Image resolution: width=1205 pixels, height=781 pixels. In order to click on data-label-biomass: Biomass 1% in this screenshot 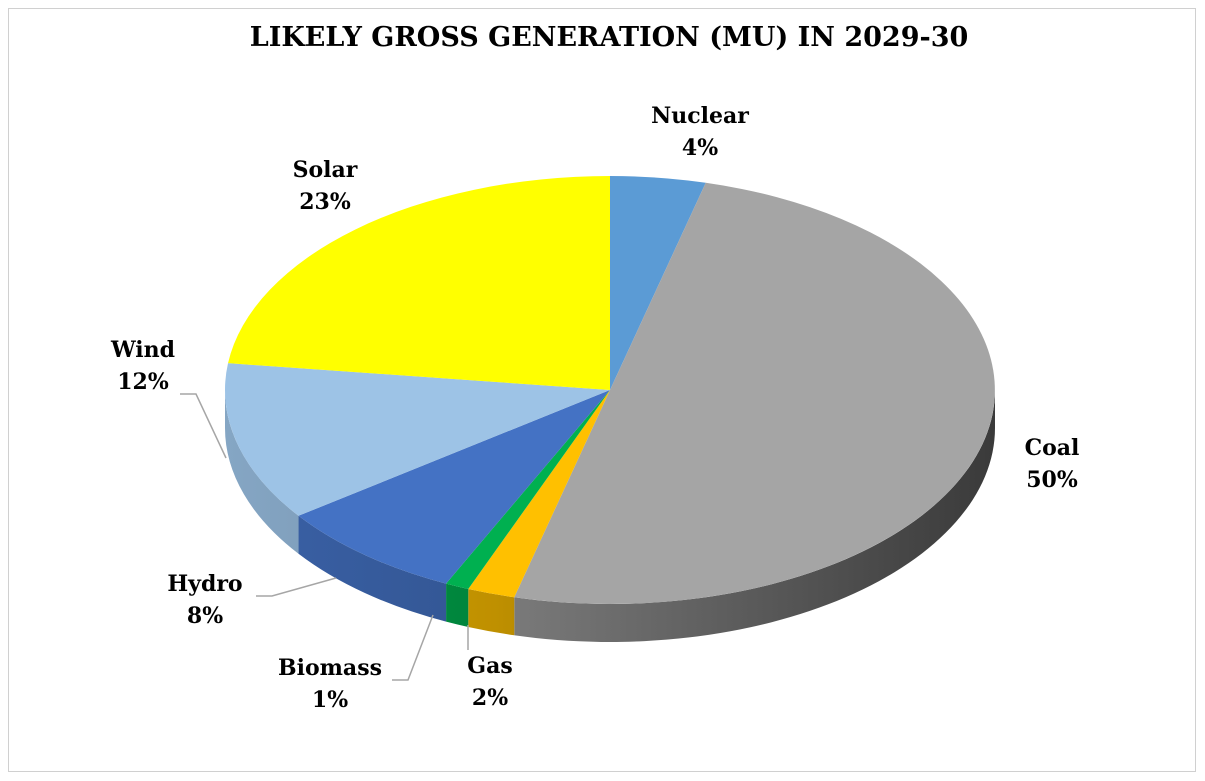, I will do `click(330, 684)`.